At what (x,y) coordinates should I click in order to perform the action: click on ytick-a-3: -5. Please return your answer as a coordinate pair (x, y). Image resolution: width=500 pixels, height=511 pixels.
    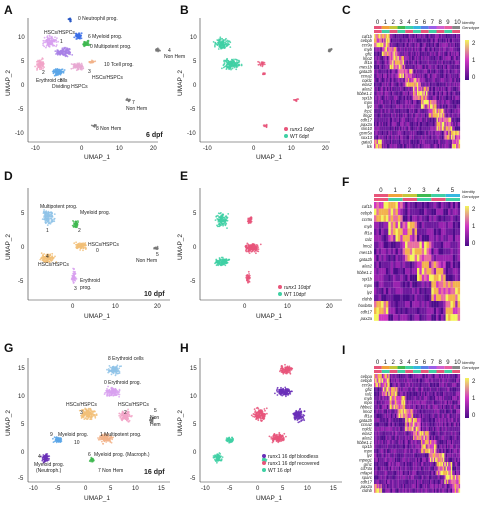
    Looking at the image, I should click on (21, 110).